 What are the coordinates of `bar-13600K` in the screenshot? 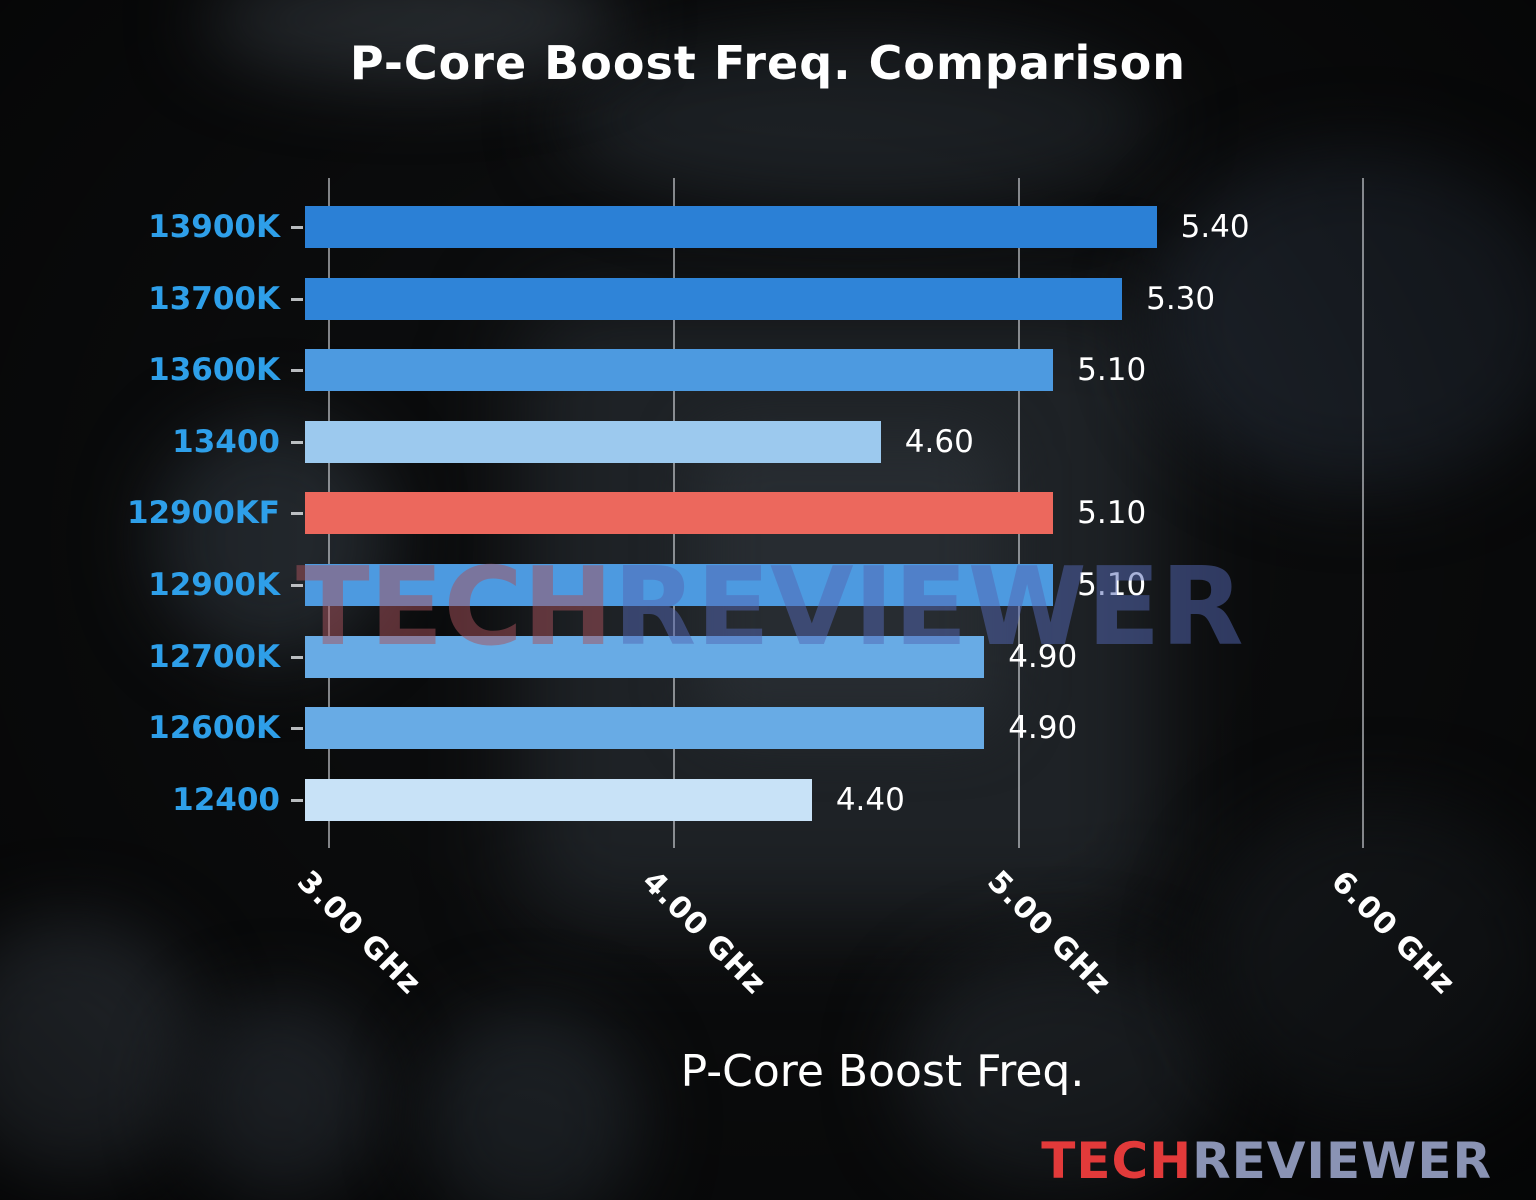 It's located at (679, 370).